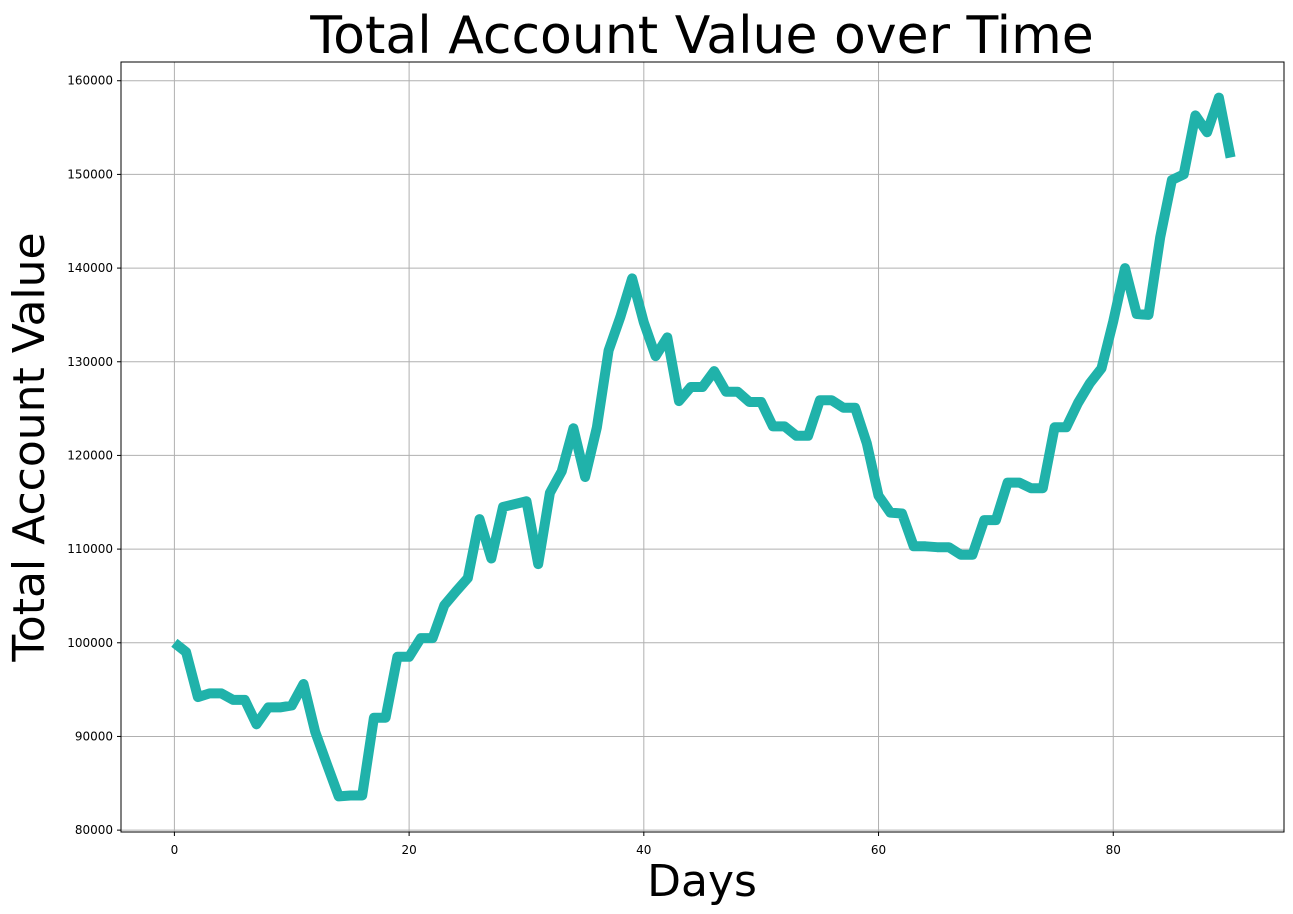  I want to click on y-tick-label: 80000, so click(94, 830).